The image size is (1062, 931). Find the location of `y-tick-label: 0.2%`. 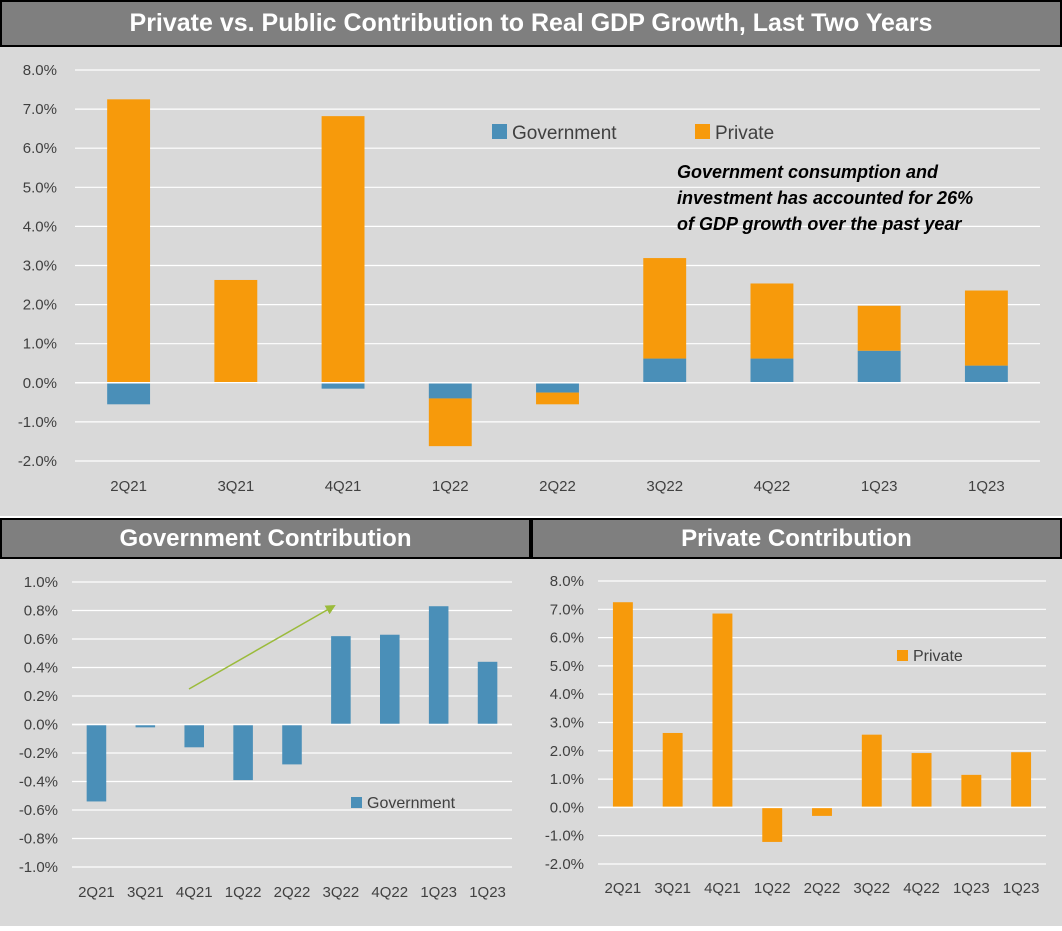

y-tick-label: 0.2% is located at coordinates (41, 696).